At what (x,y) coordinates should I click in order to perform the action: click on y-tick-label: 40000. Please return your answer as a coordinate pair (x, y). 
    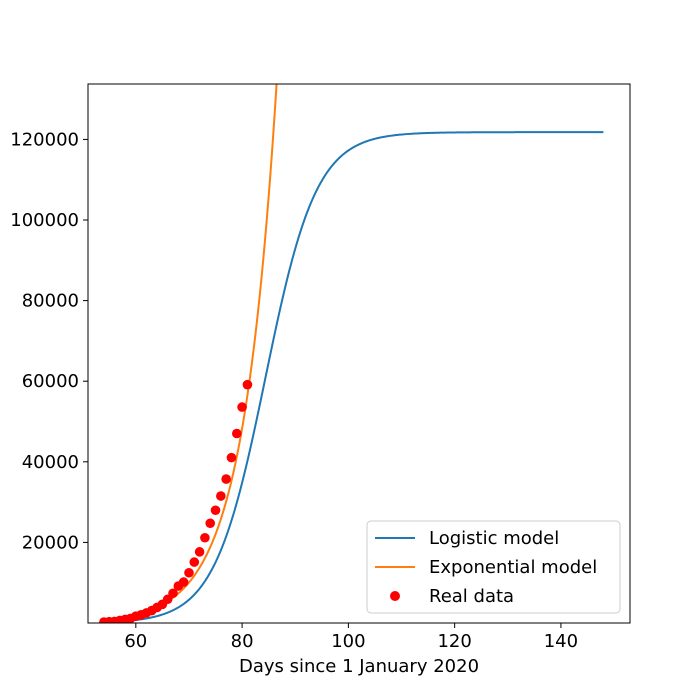
    Looking at the image, I should click on (50, 462).